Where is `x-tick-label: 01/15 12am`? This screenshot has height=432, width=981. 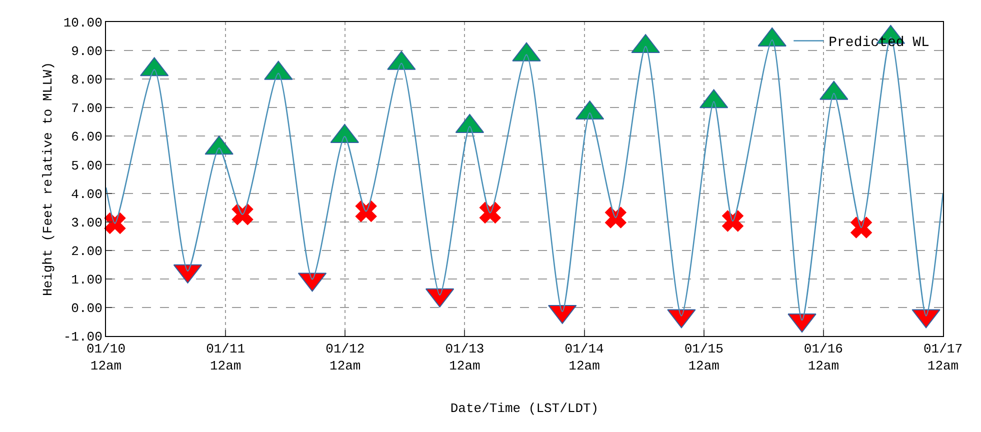 x-tick-label: 01/15 12am is located at coordinates (704, 358).